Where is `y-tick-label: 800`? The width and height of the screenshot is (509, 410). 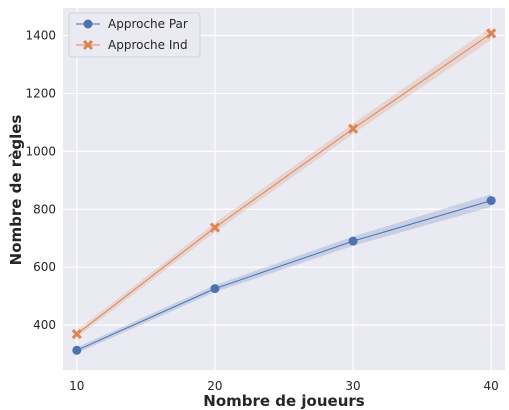 y-tick-label: 800 is located at coordinates (44, 209).